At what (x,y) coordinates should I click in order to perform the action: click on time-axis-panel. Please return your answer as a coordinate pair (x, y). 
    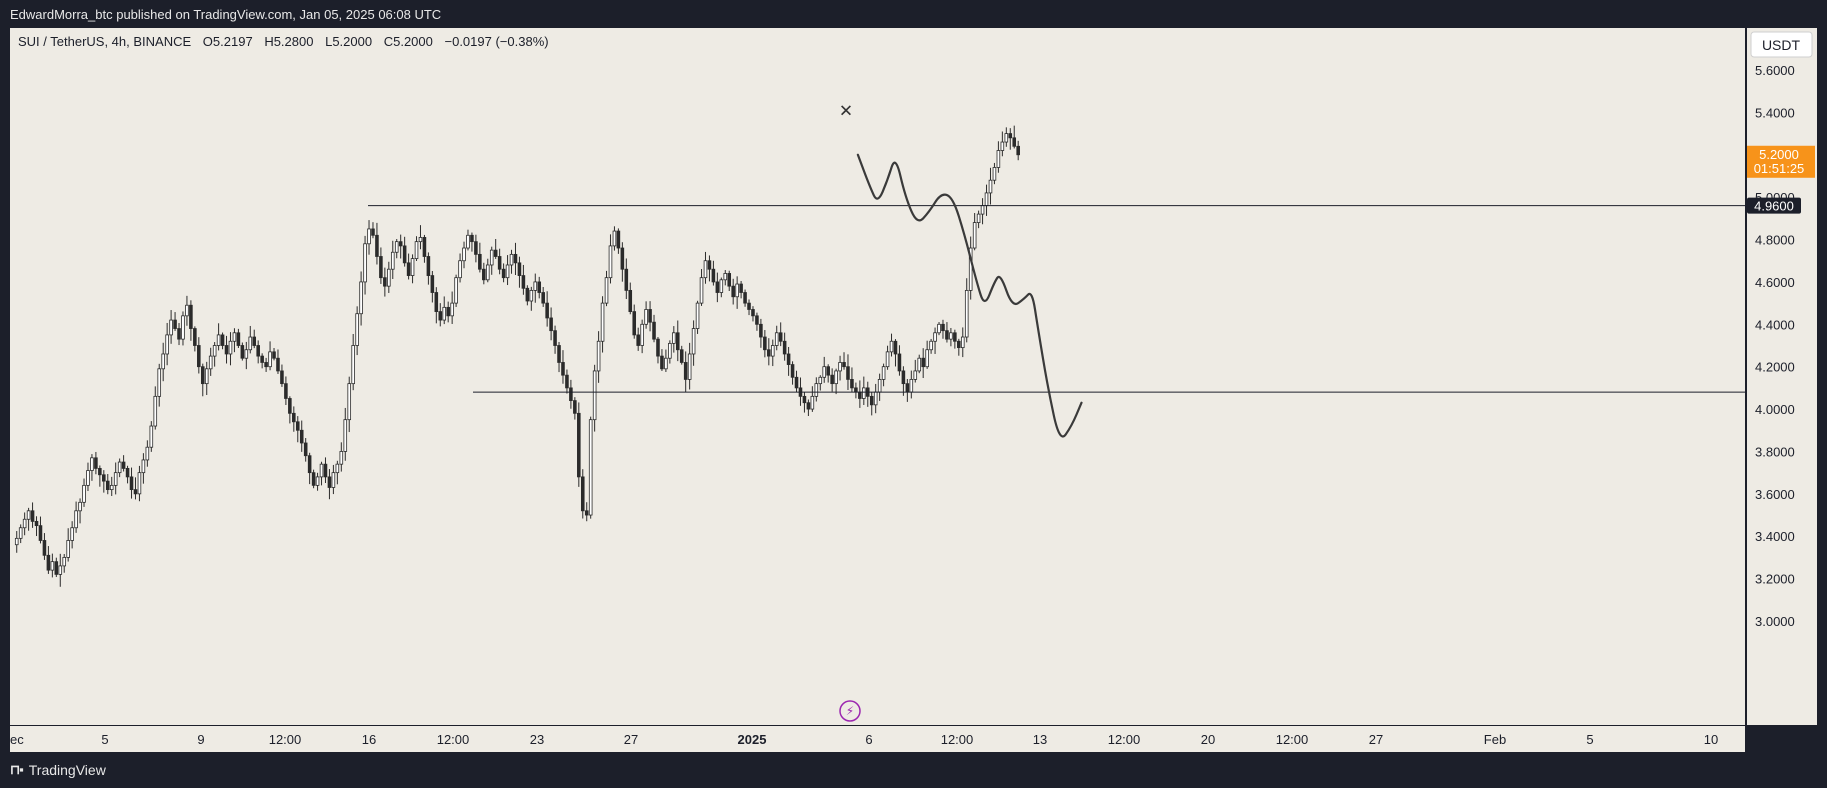
    Looking at the image, I should click on (877, 739).